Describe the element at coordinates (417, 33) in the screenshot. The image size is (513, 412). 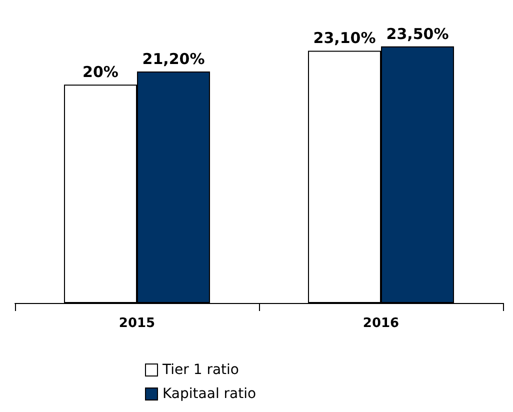
I see `data-label: 23,50%` at that location.